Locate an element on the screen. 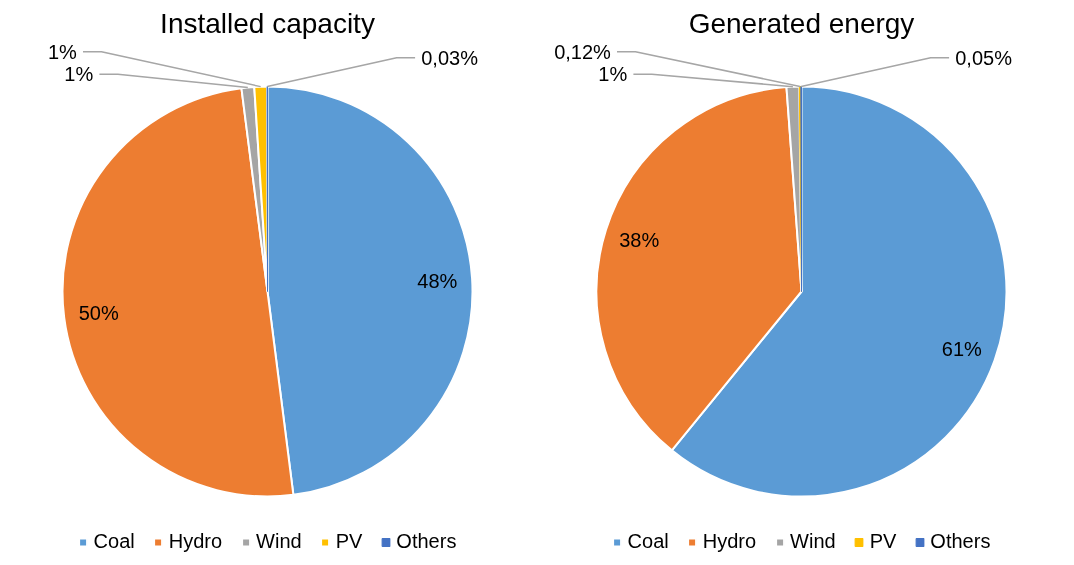  data-label: 50% is located at coordinates (98, 313).